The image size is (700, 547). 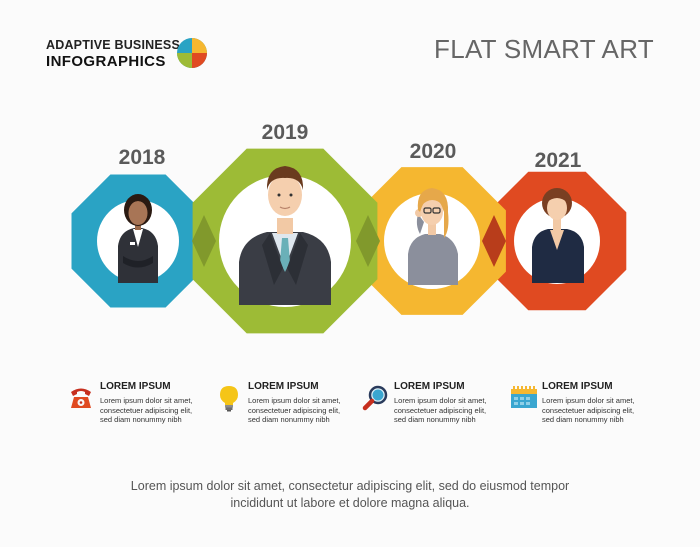 I want to click on info-text-2-line-1: Lorem ipsum dolor sit amet,, so click(x=294, y=400).